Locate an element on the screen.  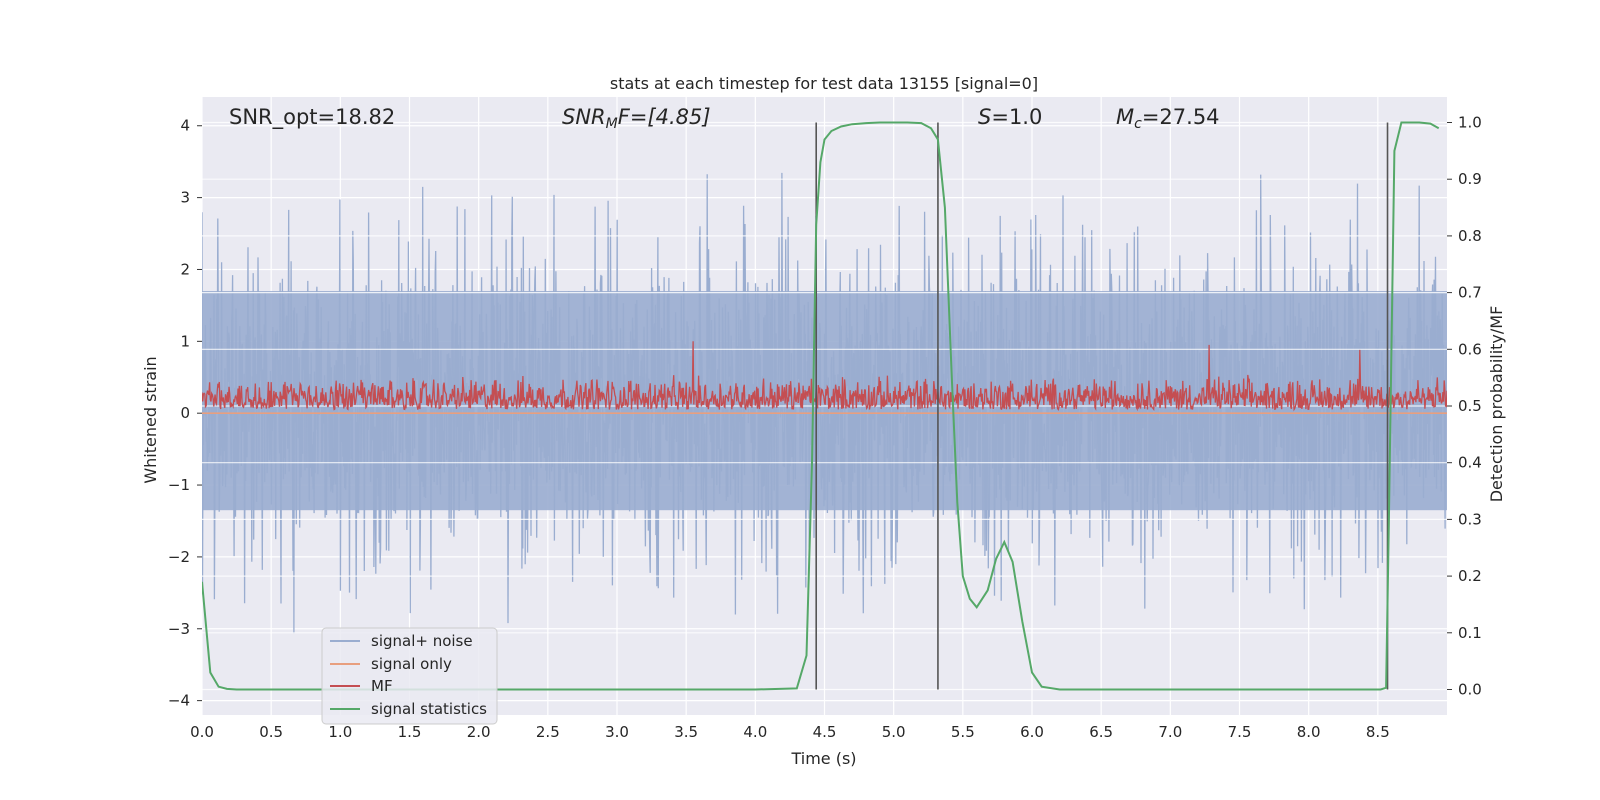
right-y-tick-label: 0.5 is located at coordinates (1470, 406).